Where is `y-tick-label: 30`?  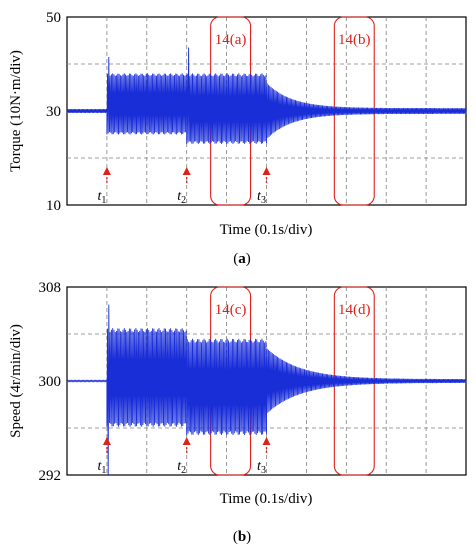
y-tick-label: 30 is located at coordinates (53, 112).